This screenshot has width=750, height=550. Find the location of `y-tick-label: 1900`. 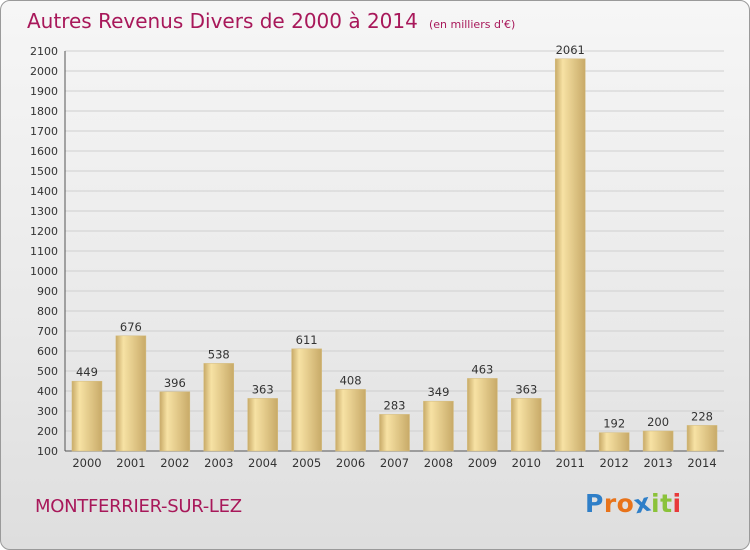

y-tick-label: 1900 is located at coordinates (44, 91).